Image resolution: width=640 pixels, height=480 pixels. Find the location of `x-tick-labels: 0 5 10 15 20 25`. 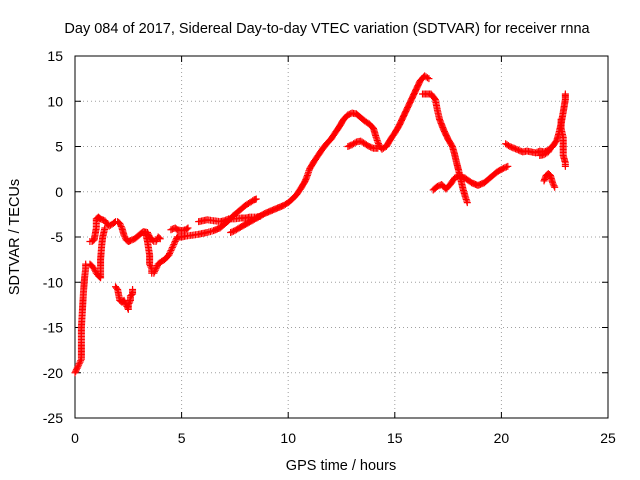

x-tick-labels: 0 5 10 15 20 25 is located at coordinates (343, 438).